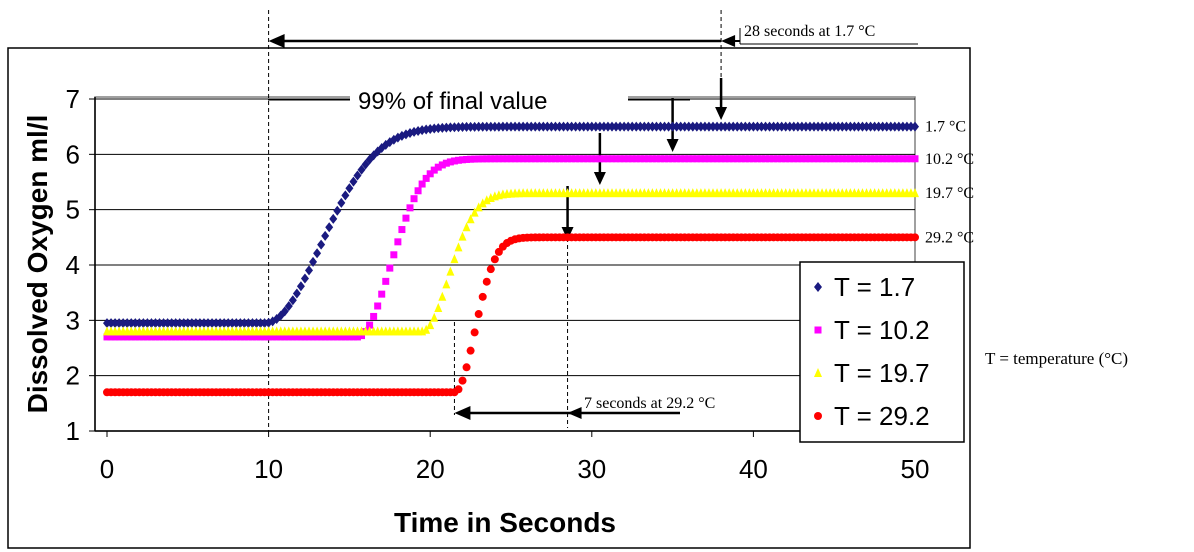  Describe the element at coordinates (882, 352) in the screenshot. I see `legend-box` at that location.